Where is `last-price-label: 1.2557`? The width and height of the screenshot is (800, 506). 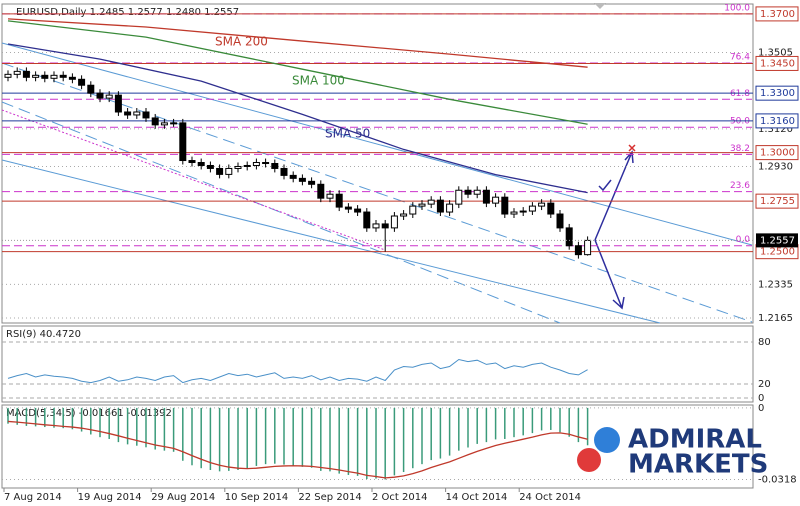 last-price-label: 1.2557 is located at coordinates (777, 240).